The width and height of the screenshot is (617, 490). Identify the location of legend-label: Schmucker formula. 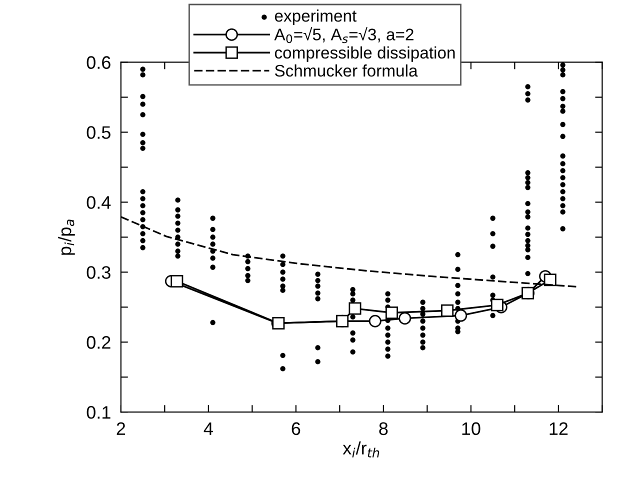
(346, 70).